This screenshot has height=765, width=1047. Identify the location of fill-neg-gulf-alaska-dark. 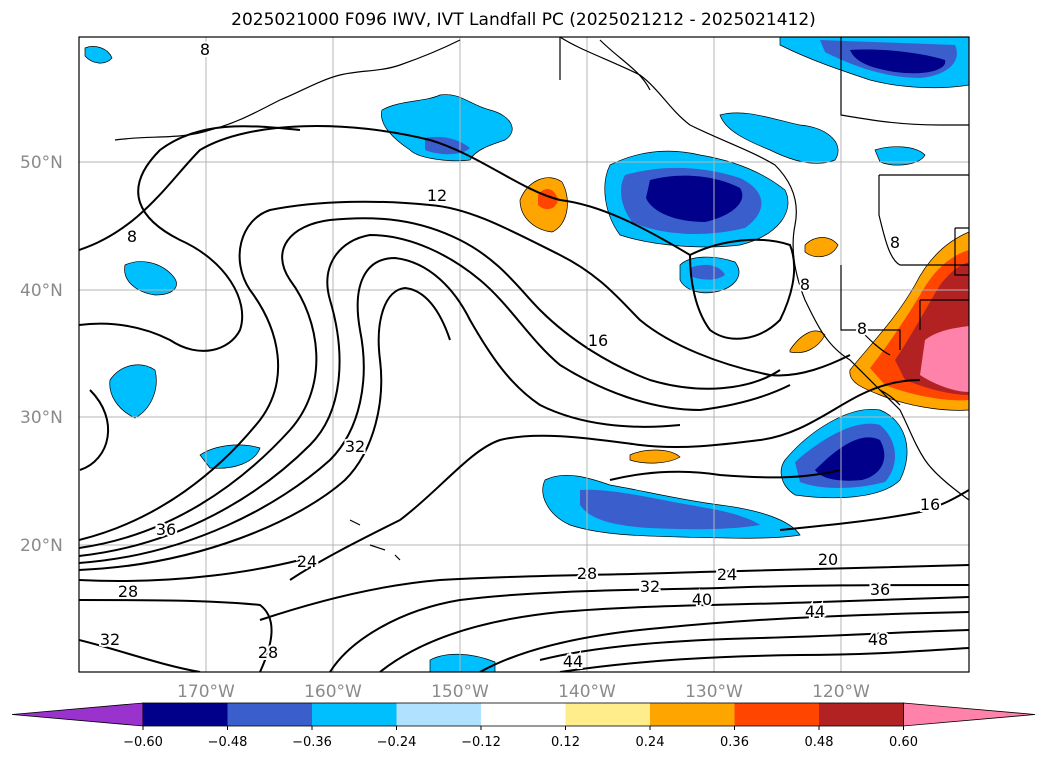
(694, 198).